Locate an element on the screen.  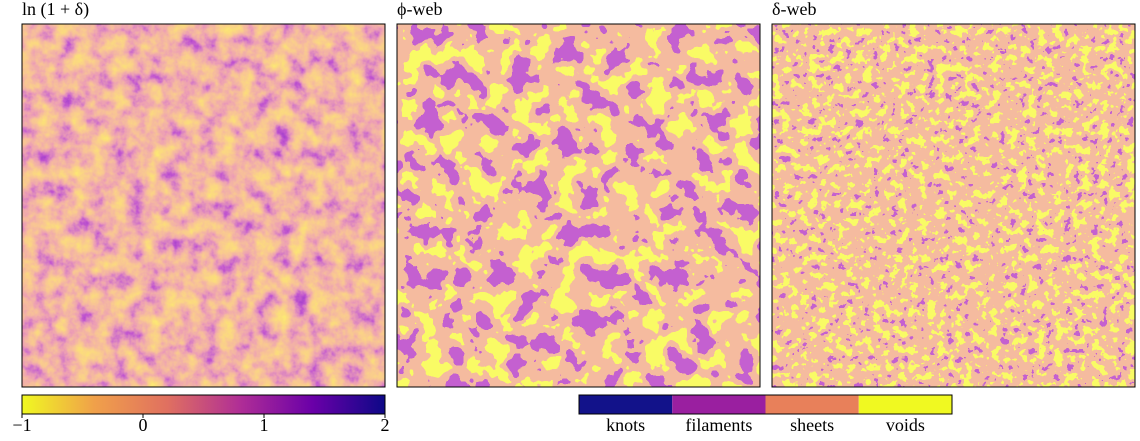
class-label: sheets is located at coordinates (812, 425).